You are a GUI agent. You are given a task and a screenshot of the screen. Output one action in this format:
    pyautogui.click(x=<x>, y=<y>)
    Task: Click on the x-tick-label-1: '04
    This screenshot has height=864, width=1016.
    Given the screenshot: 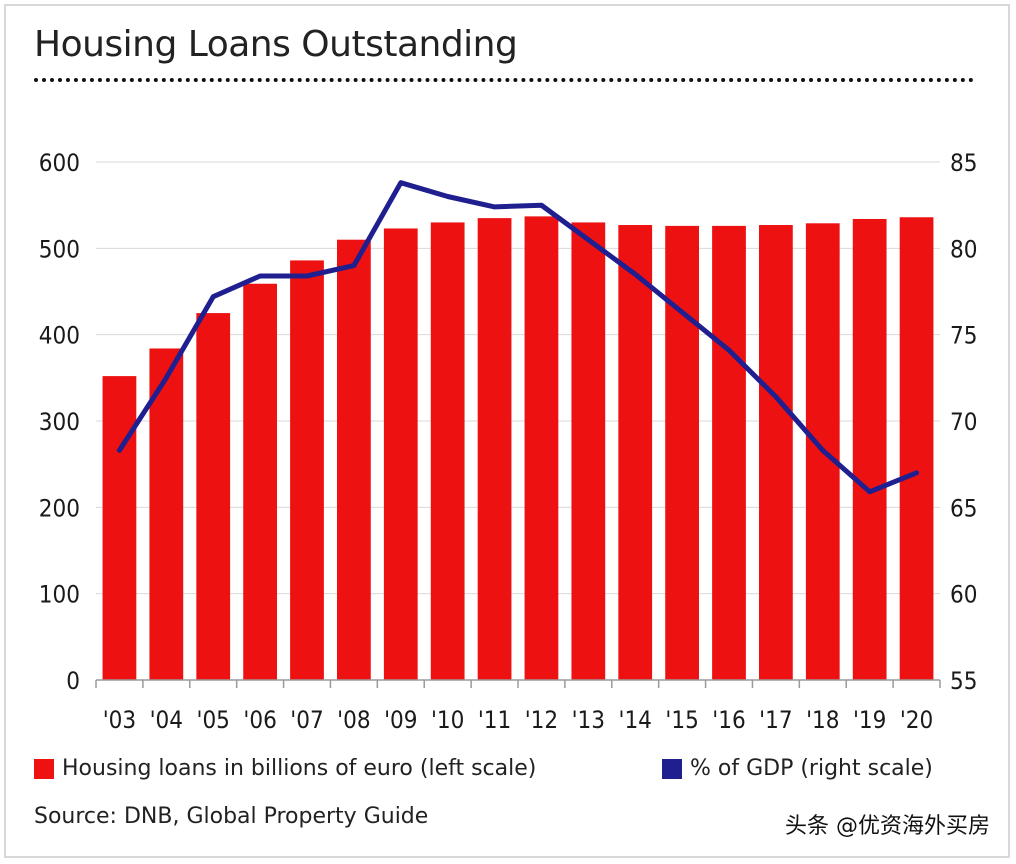 What is the action you would take?
    pyautogui.click(x=166, y=720)
    